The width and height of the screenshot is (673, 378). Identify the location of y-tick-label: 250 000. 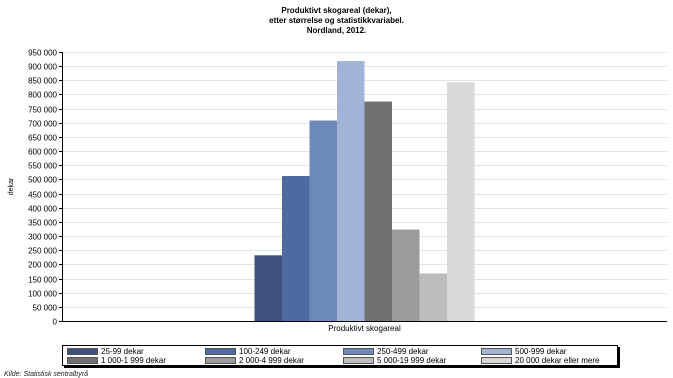
(42, 251).